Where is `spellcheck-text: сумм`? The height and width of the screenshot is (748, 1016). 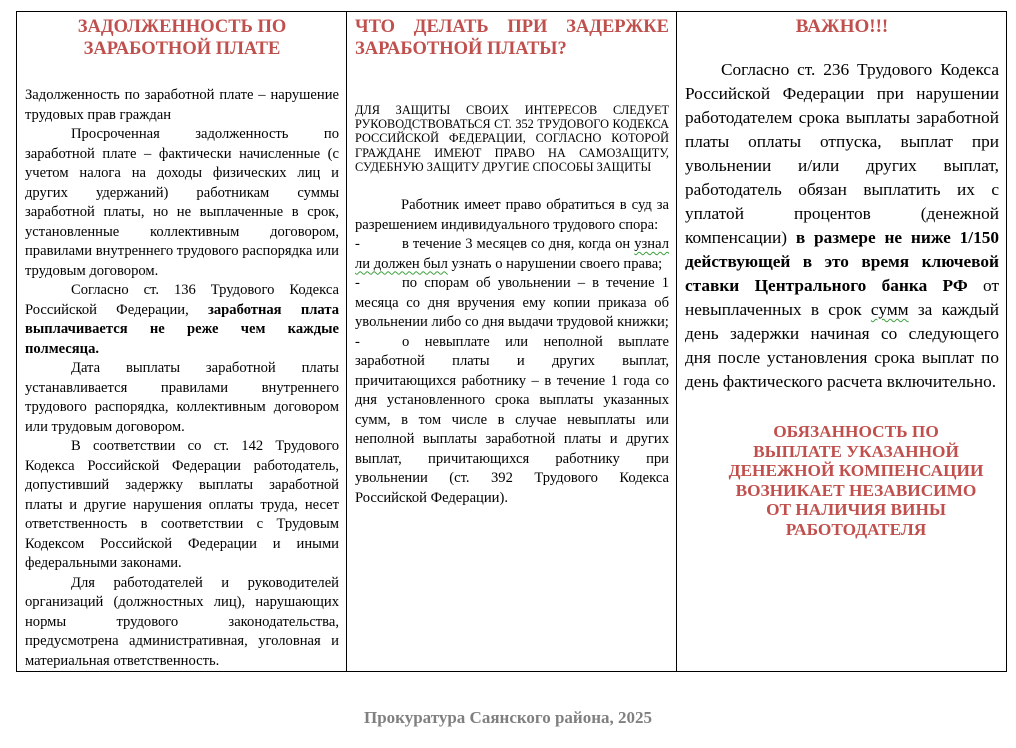
spellcheck-text: сумм is located at coordinates (889, 309).